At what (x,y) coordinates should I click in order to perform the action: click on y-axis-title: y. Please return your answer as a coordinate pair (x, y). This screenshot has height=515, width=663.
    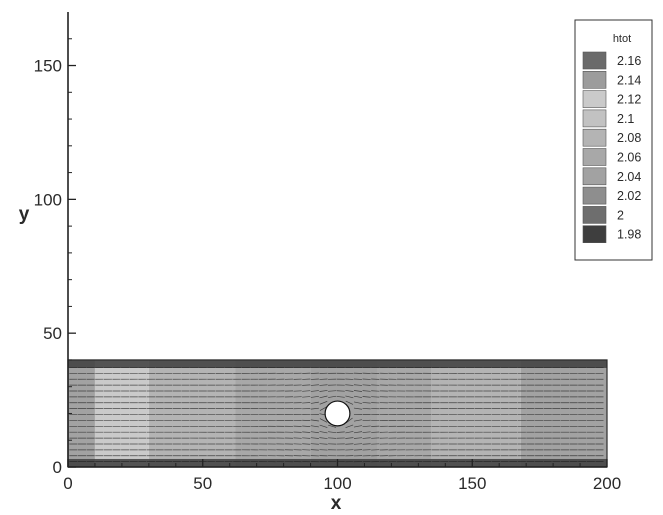
    Looking at the image, I should click on (24, 214).